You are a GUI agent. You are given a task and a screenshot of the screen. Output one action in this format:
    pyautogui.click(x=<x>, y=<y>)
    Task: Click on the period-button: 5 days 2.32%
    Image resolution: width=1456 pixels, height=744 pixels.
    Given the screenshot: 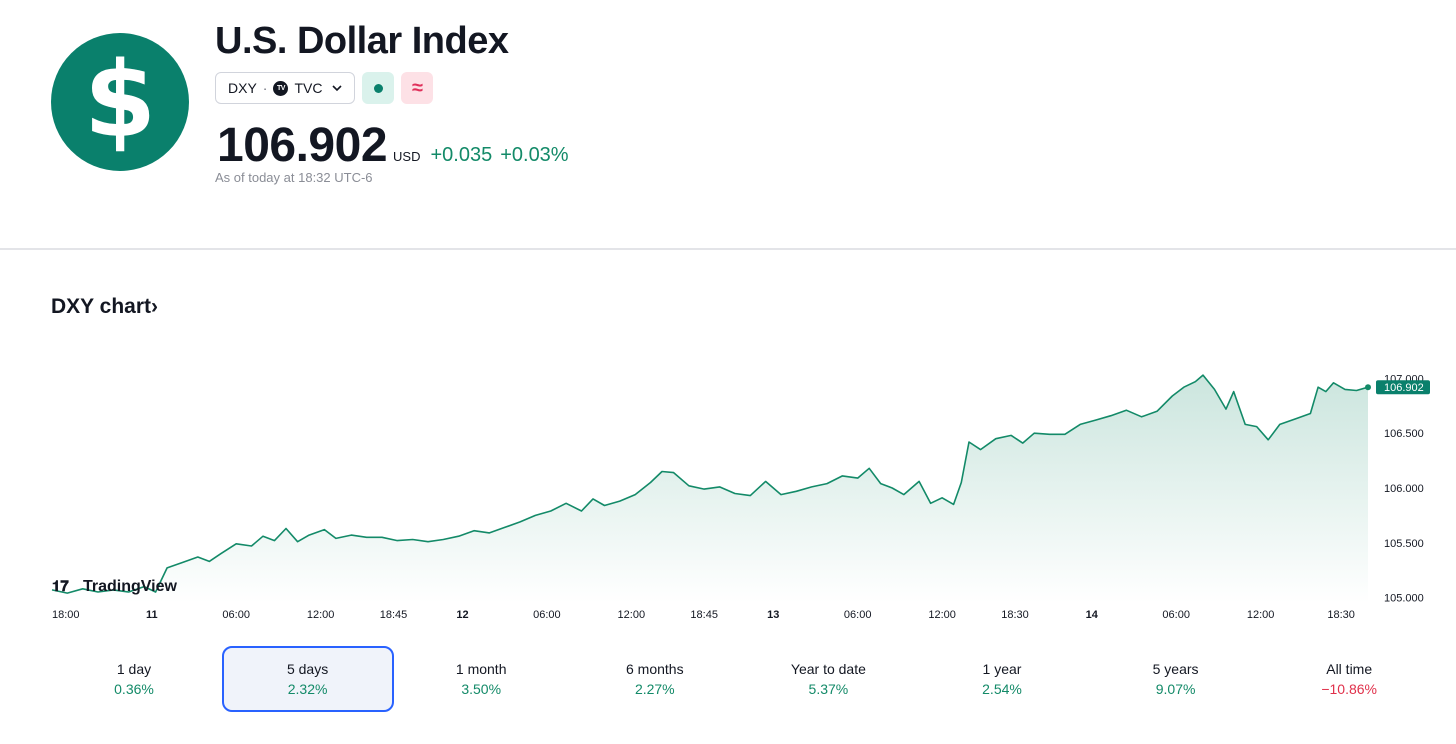 What is the action you would take?
    pyautogui.click(x=307, y=679)
    